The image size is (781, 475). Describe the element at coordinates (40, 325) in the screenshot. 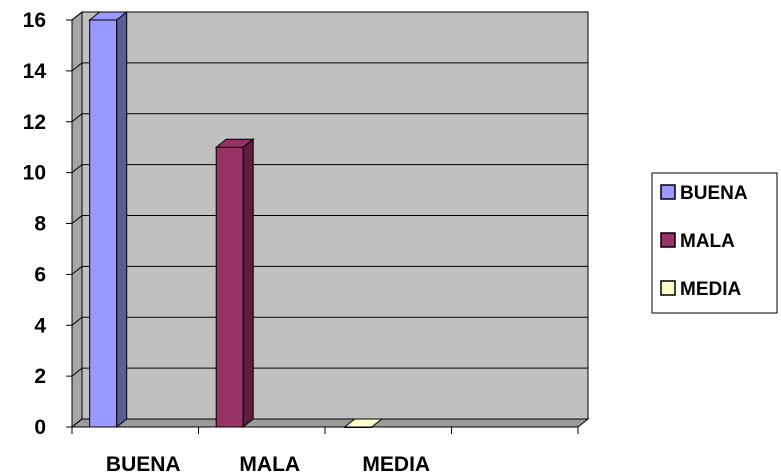

I see `y-tick-label: 4` at that location.